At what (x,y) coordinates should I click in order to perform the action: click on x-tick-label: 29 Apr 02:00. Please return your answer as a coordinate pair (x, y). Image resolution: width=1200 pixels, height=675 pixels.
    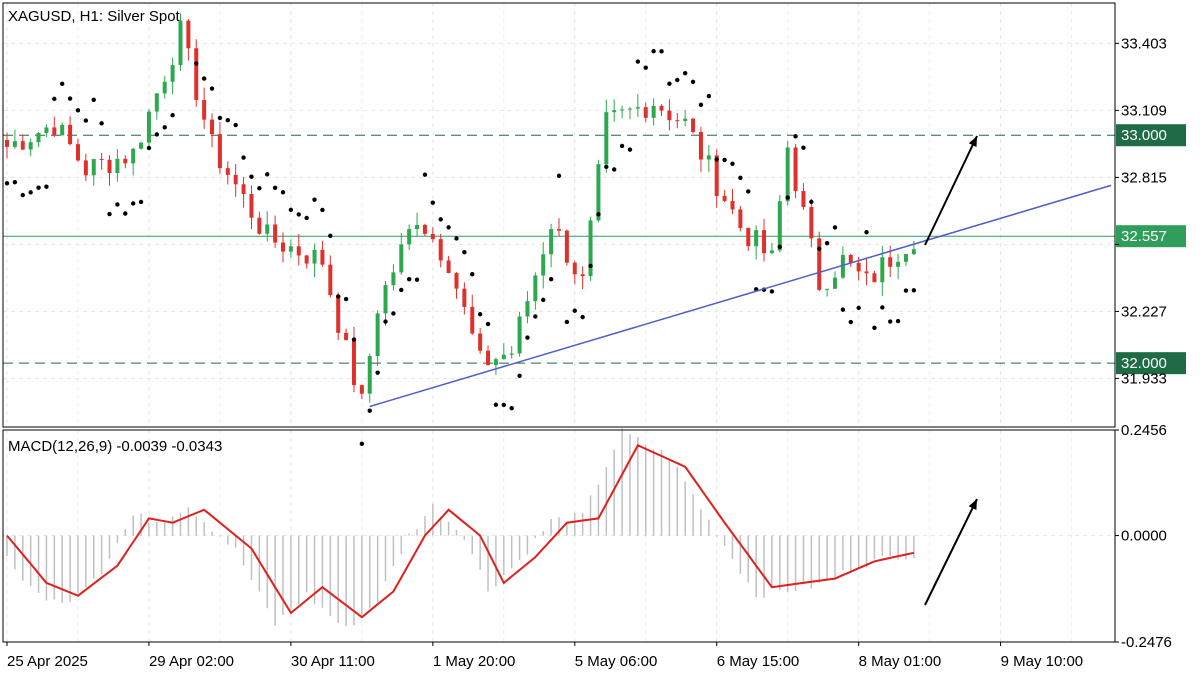
    Looking at the image, I should click on (191, 661).